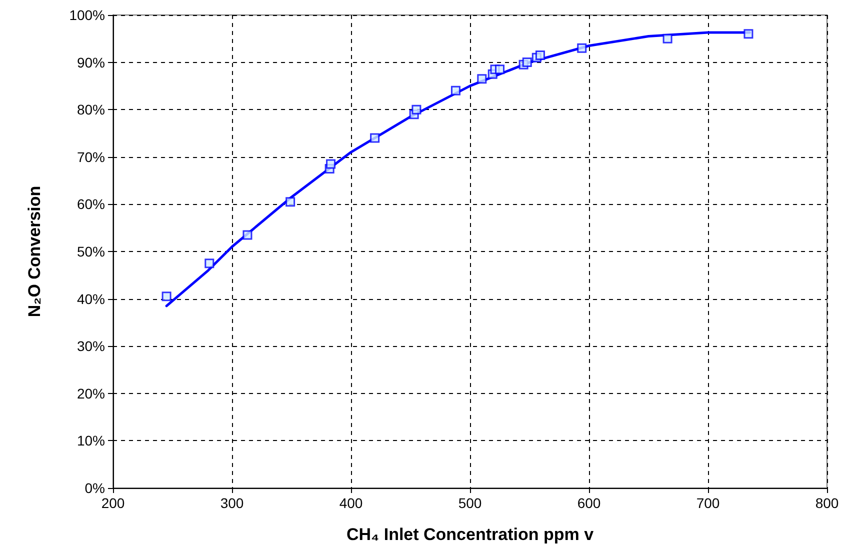 Image resolution: width=843 pixels, height=560 pixels. I want to click on y-tick-label: 0%, so click(94, 488).